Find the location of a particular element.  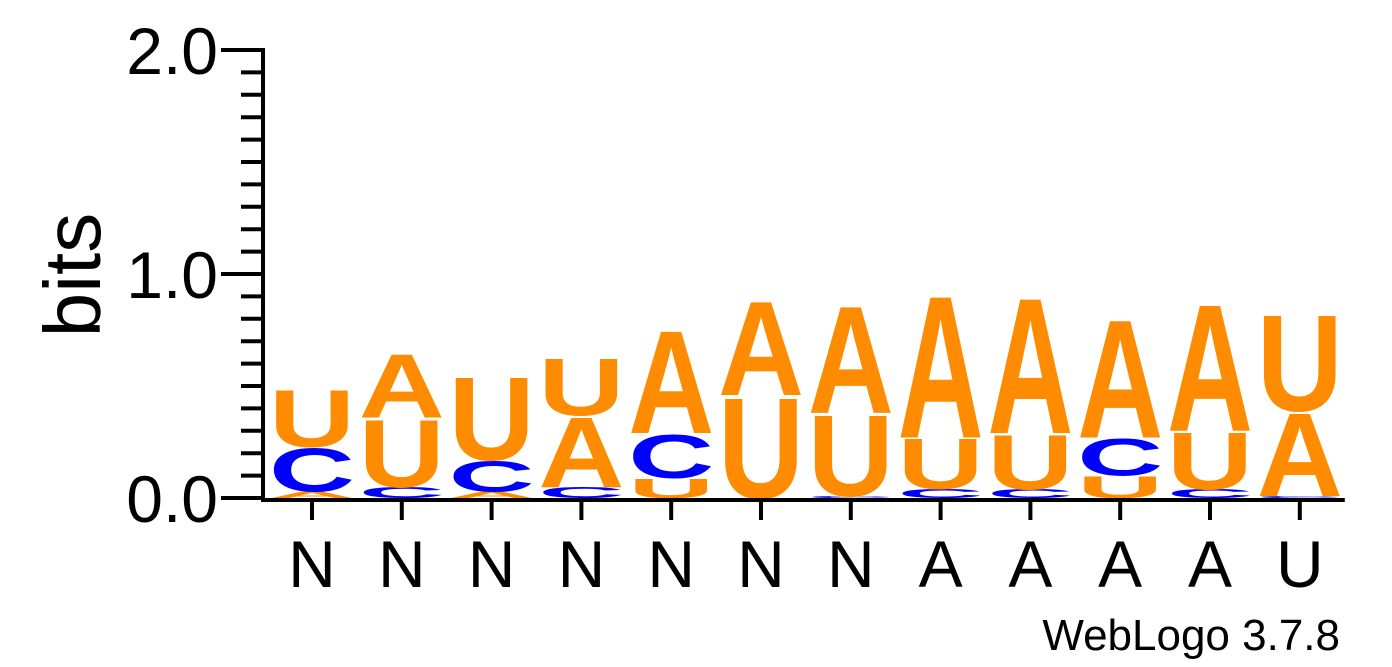

x-tick-label: U is located at coordinates (1300, 564).